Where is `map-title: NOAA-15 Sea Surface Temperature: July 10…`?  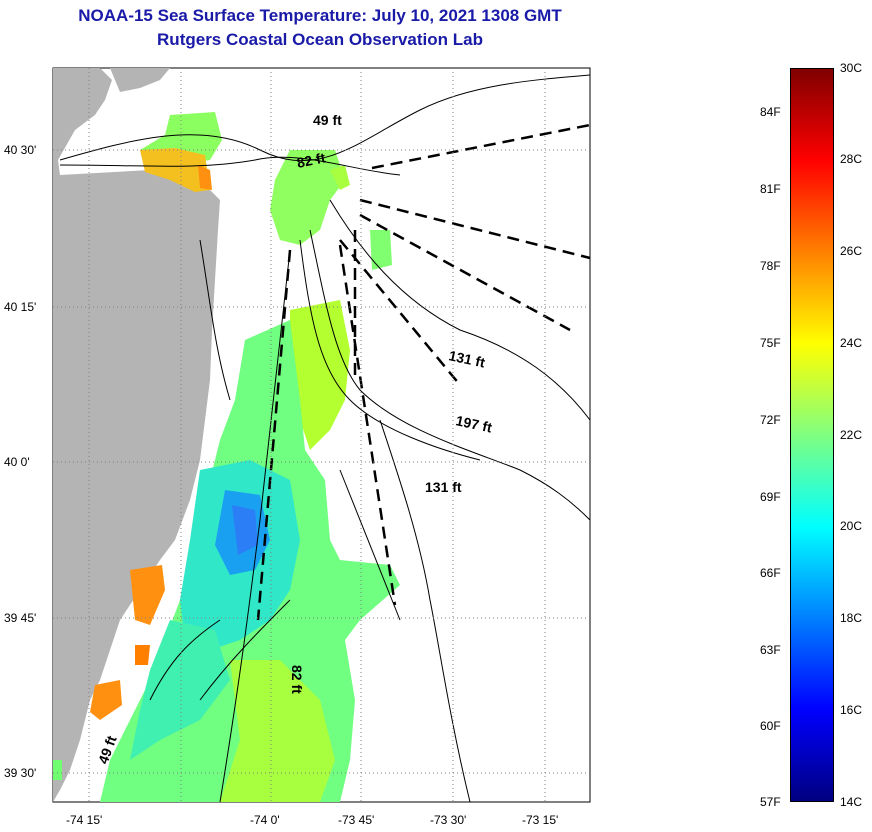 map-title: NOAA-15 Sea Surface Temperature: July 10… is located at coordinates (320, 15).